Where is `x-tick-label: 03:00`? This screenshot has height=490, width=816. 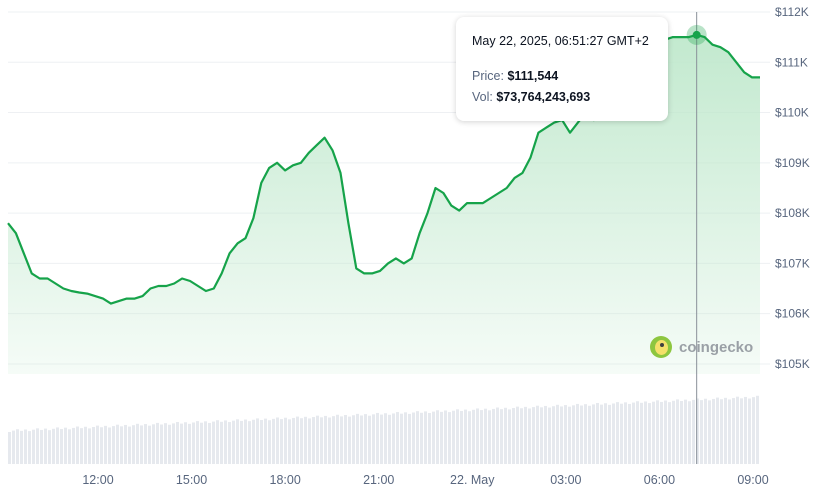
x-tick-label: 03:00 is located at coordinates (565, 480).